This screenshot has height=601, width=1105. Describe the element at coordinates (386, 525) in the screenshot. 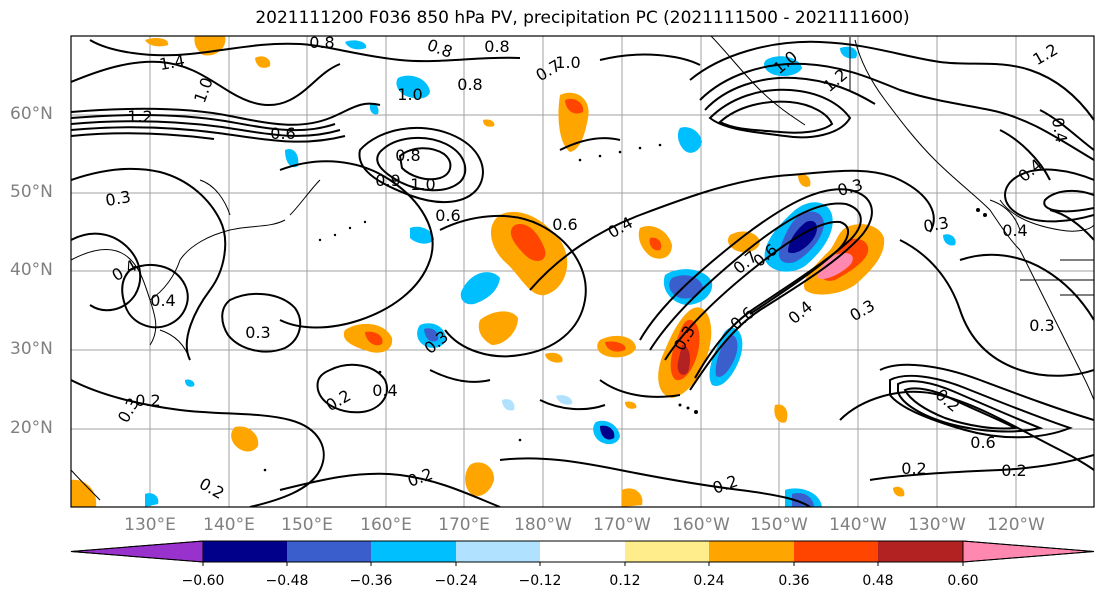

I see `longitude-label: 160°E` at that location.